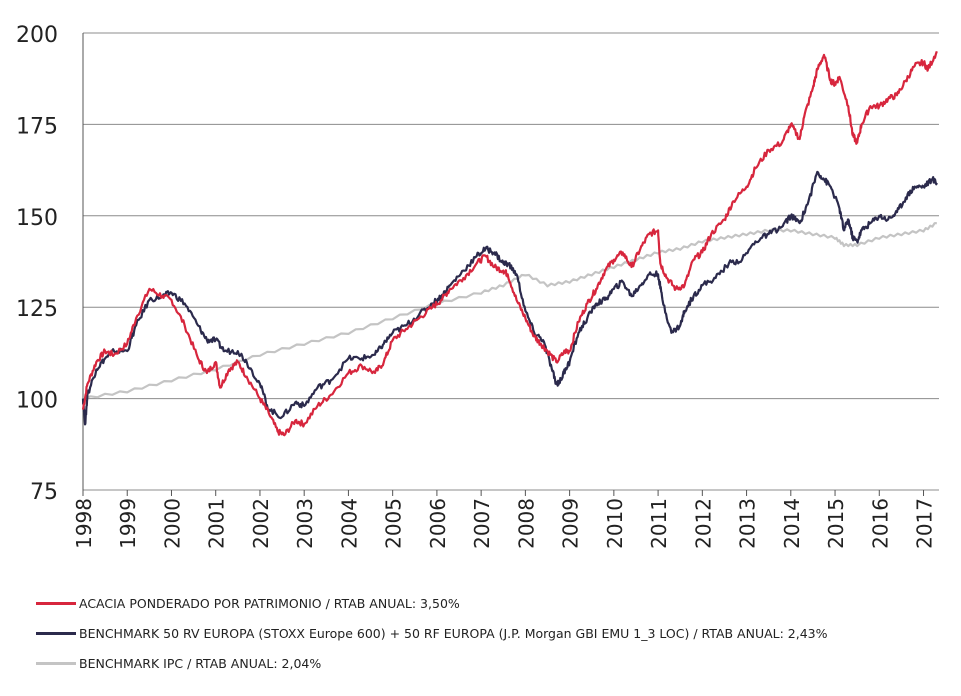 The width and height of the screenshot is (961, 696). What do you see at coordinates (261, 523) in the screenshot?
I see `x-tick-label: 2002` at bounding box center [261, 523].